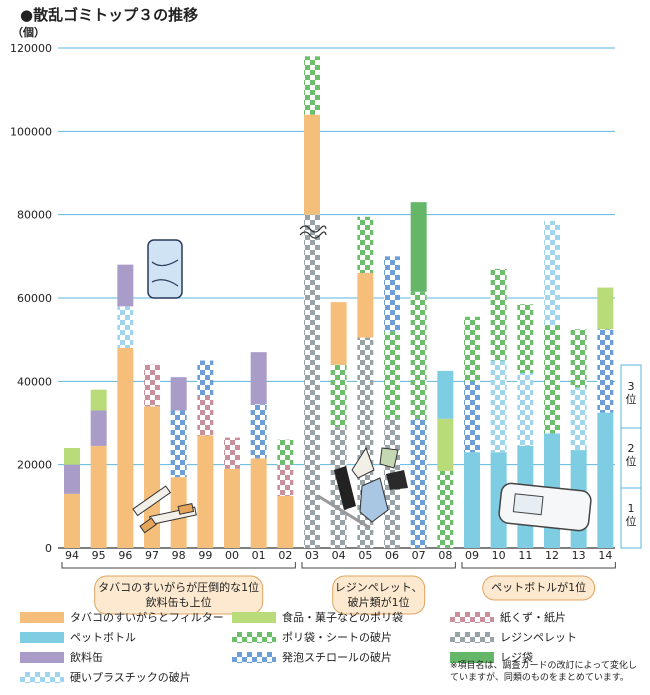 This screenshot has height=695, width=650. What do you see at coordinates (232, 453) in the screenshot?
I see `bar-segment-00-kamikuzu` at bounding box center [232, 453].